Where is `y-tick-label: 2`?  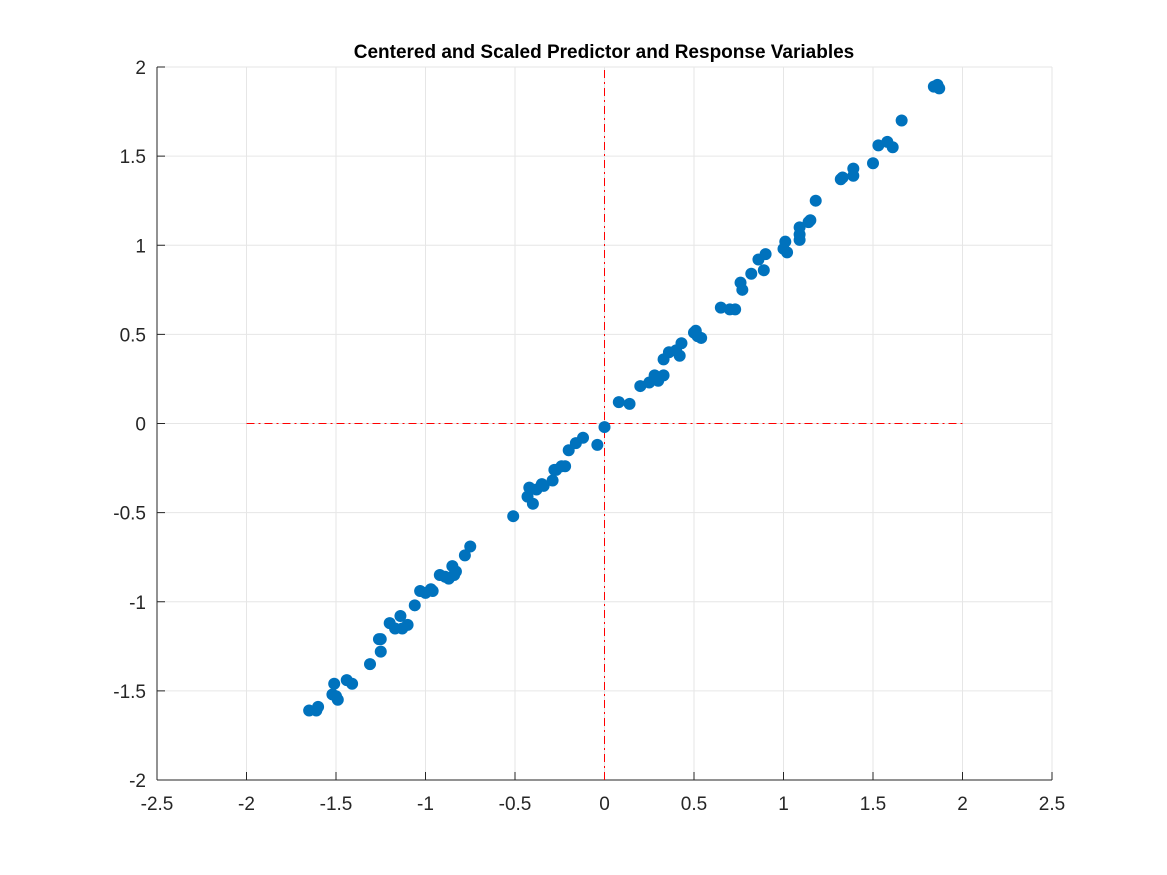 y-tick-label: 2 is located at coordinates (140, 68).